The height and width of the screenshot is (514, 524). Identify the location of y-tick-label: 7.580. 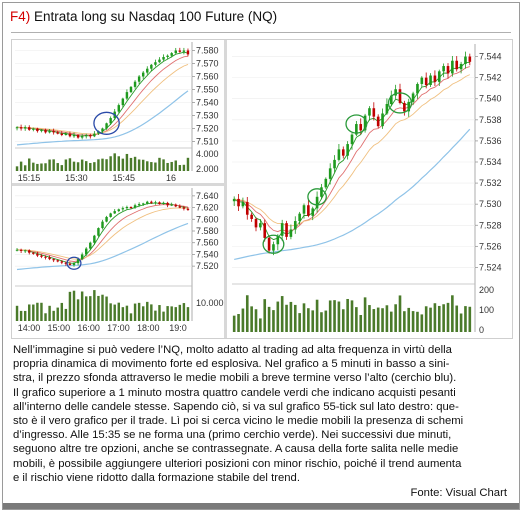
(207, 51).